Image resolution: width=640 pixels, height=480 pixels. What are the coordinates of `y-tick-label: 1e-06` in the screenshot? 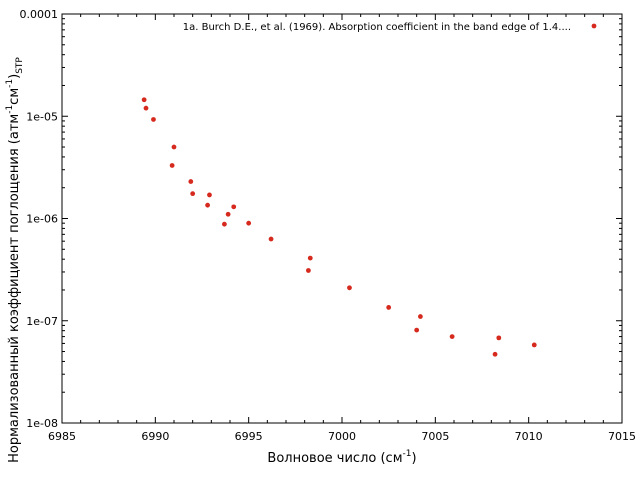 It's located at (42, 219).